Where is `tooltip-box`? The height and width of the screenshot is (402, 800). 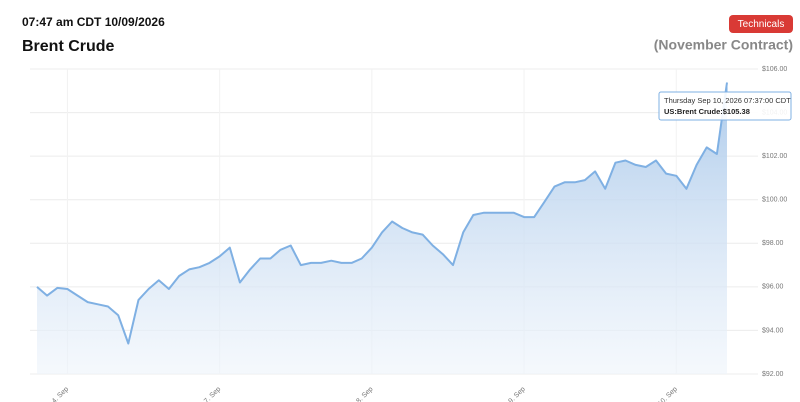 tooltip-box is located at coordinates (725, 106).